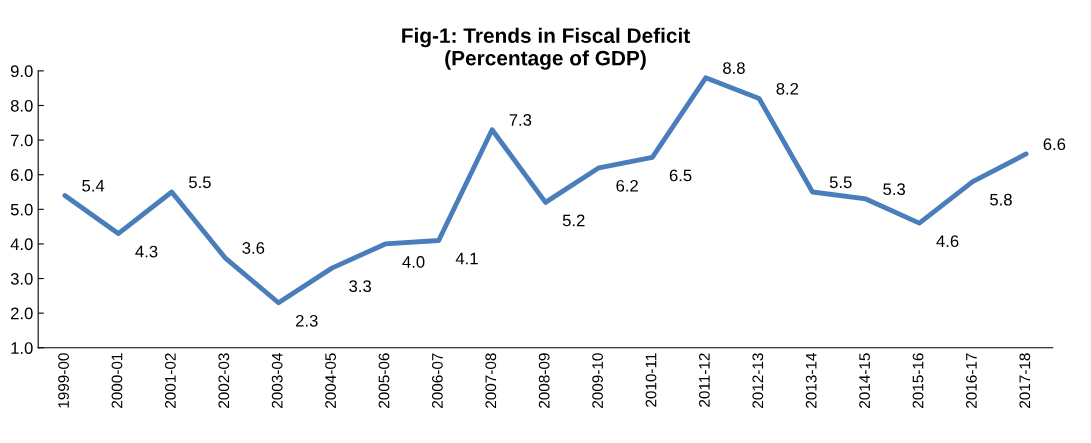 The image size is (1091, 443). What do you see at coordinates (971, 380) in the screenshot?
I see `x-tick-label: 2016-17` at bounding box center [971, 380].